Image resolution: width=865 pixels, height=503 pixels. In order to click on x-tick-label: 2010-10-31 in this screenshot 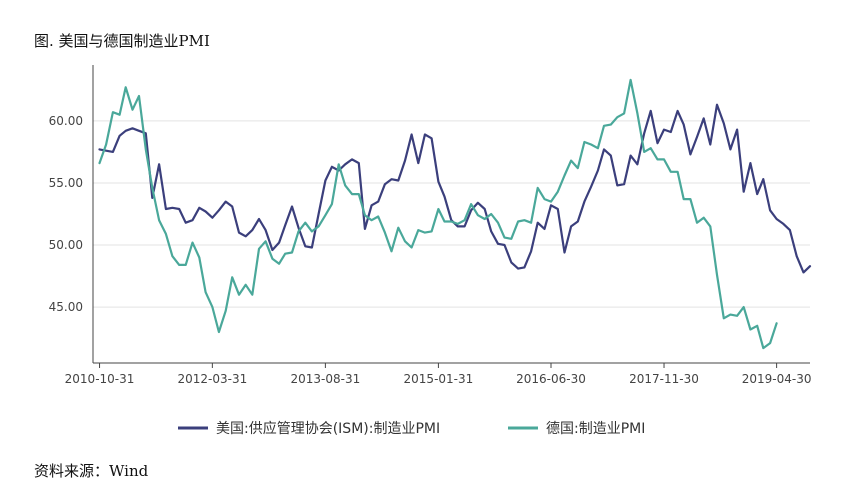, I will do `click(100, 379)`.